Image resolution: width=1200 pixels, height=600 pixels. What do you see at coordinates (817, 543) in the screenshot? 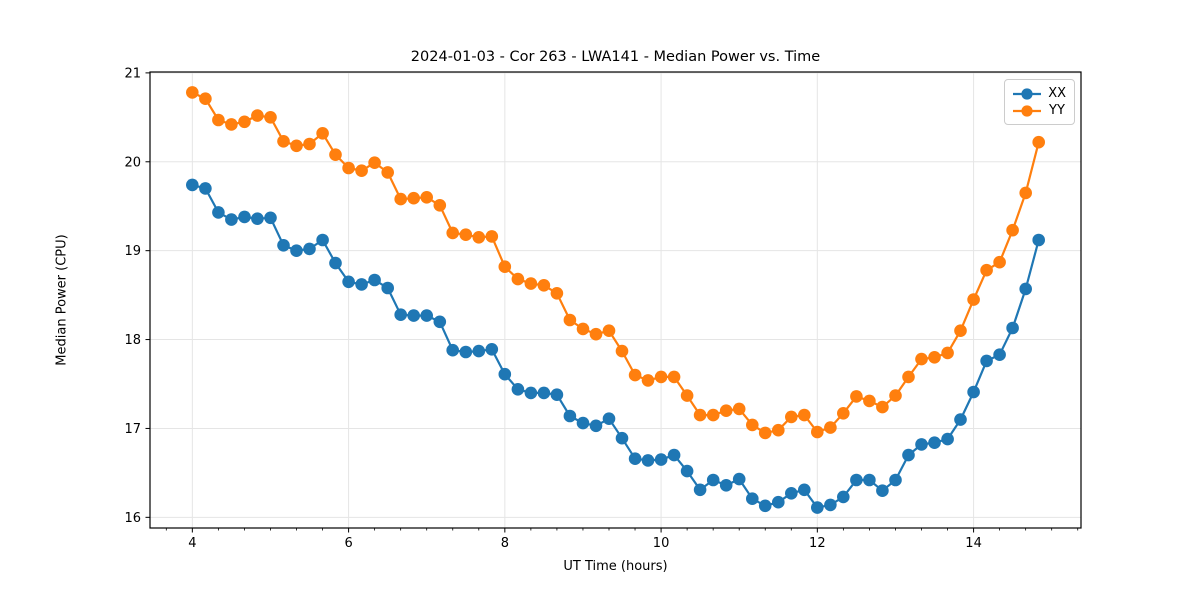
I see `x-tick-label: 12` at bounding box center [817, 543].